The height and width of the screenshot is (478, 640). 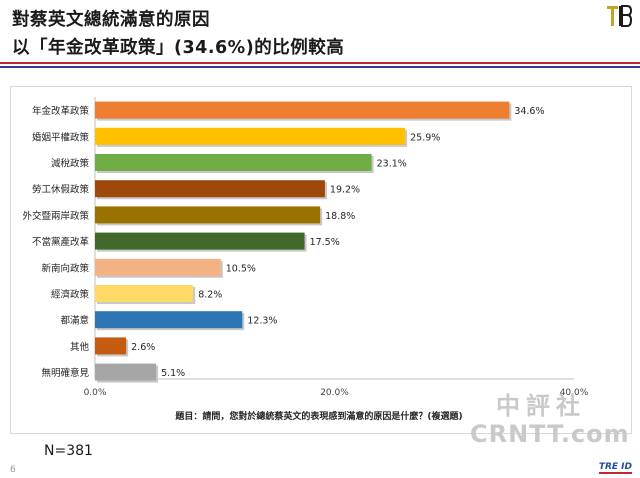 What do you see at coordinates (325, 242) in the screenshot?
I see `data-label: 17.5%` at bounding box center [325, 242].